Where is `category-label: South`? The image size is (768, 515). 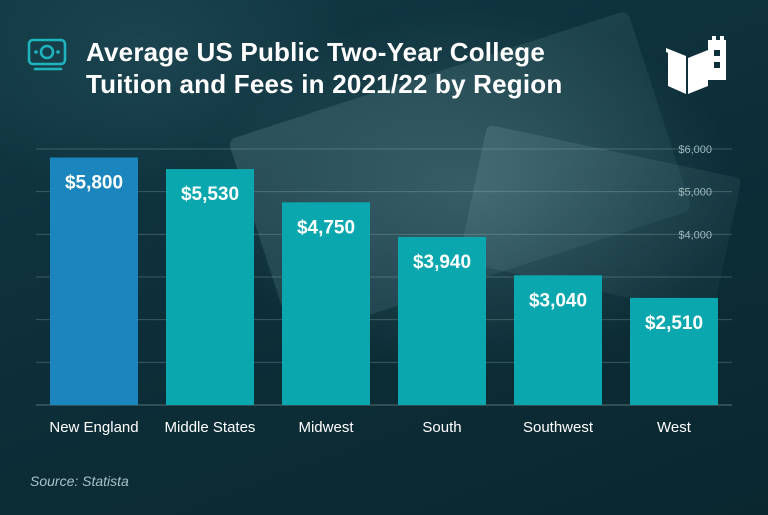
category-label: South is located at coordinates (441, 427).